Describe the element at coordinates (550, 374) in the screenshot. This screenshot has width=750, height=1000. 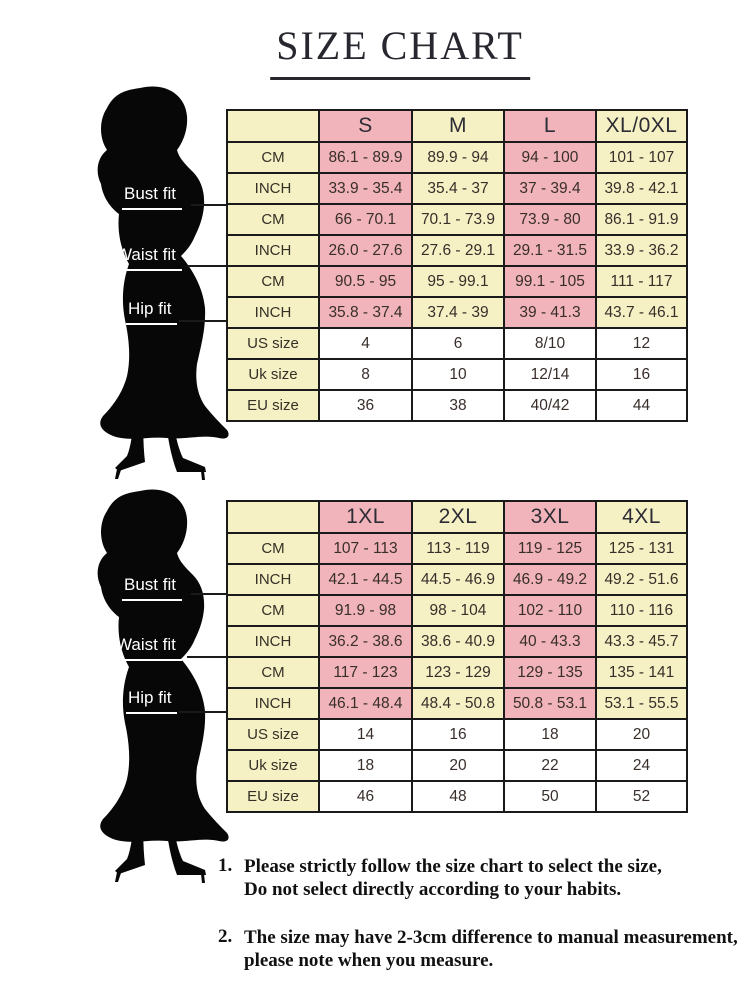
I see `size-value-cell: 12/14` at that location.